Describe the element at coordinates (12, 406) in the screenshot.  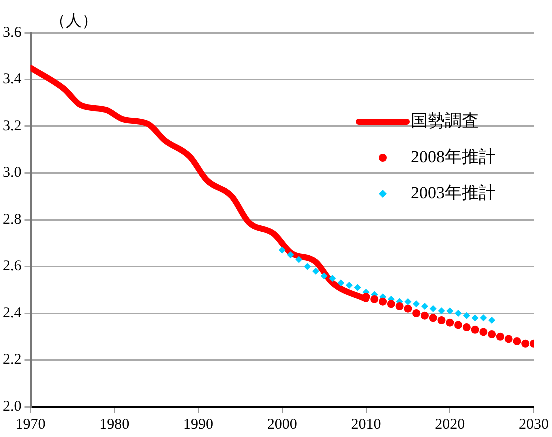
I see `y-tick-label: 2.0` at that location.